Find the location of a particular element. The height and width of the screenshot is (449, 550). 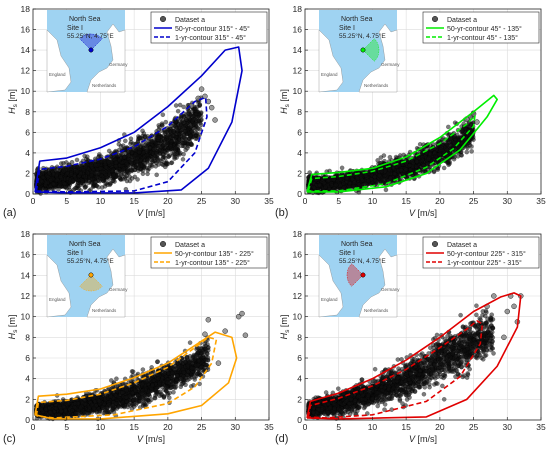

x-tick-label: 20 is located at coordinates (168, 201).